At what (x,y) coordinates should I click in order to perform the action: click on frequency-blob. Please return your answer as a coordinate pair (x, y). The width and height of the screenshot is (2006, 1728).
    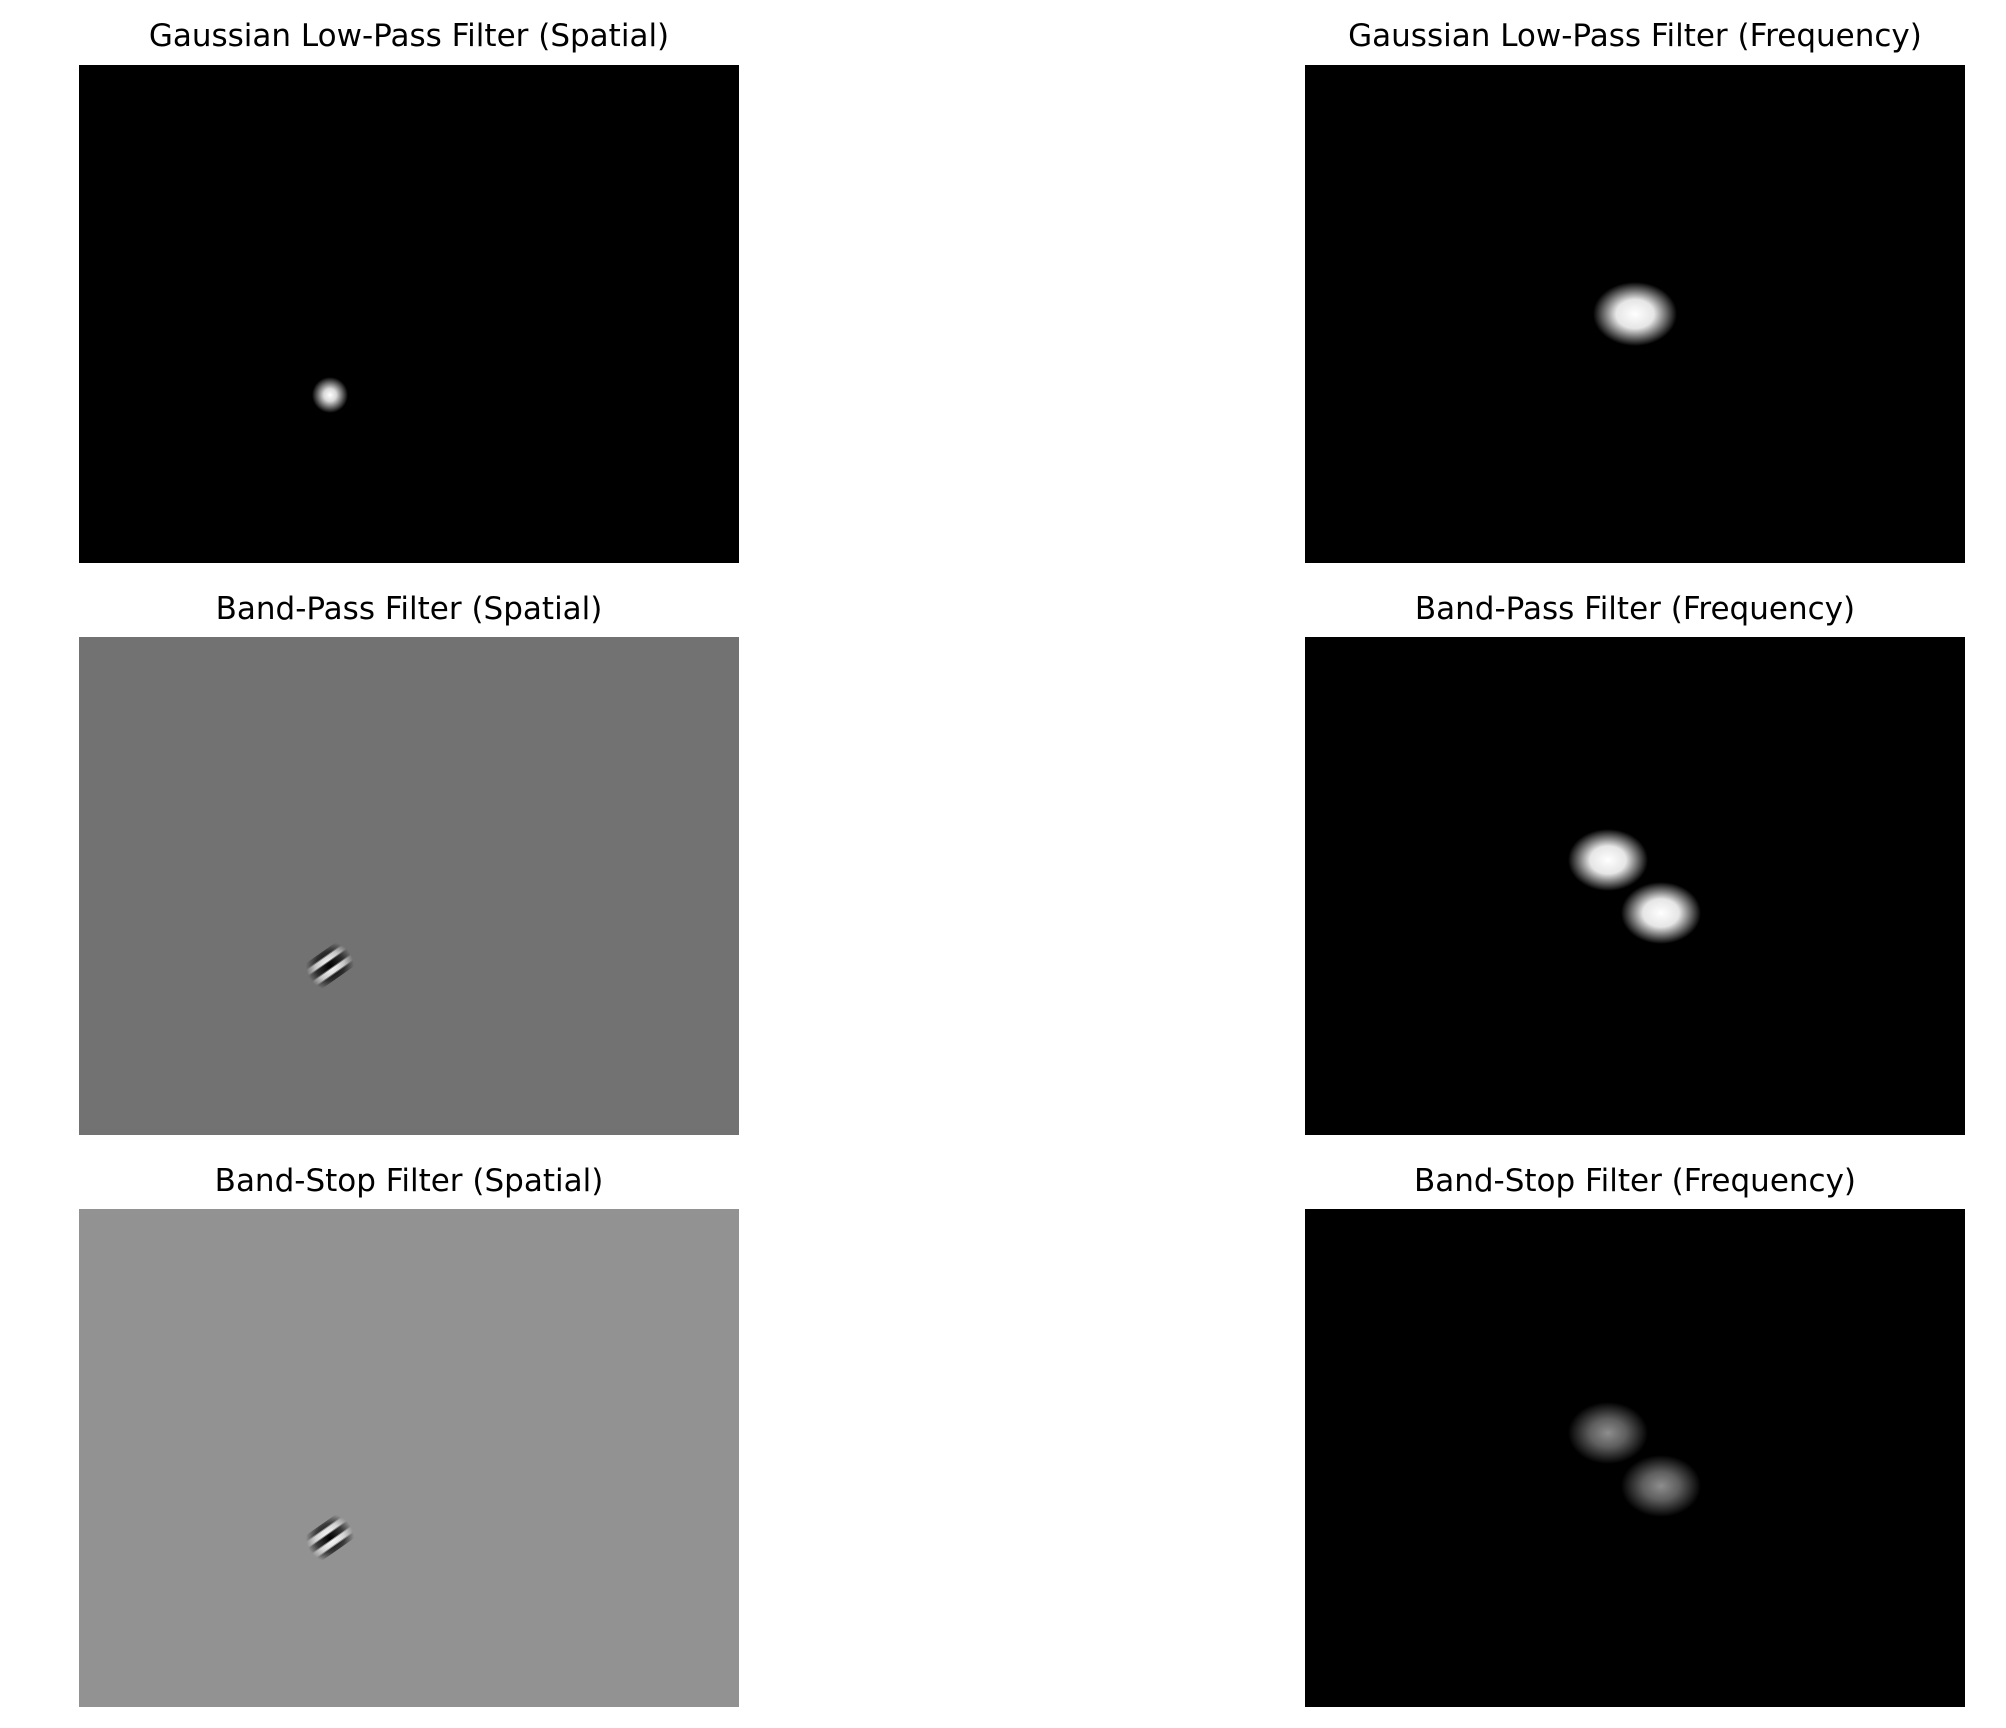
    Looking at the image, I should click on (1635, 314).